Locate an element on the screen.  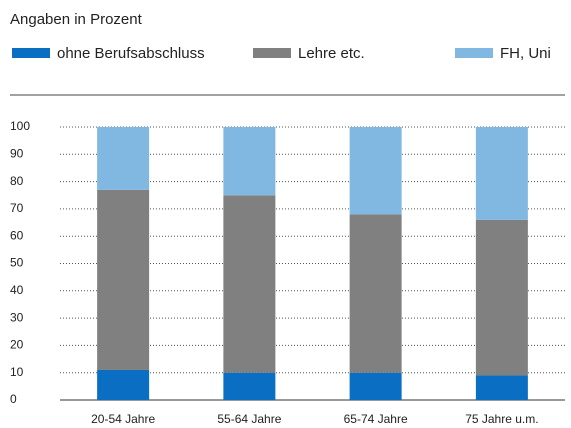
y-tick-label: 70 is located at coordinates (17, 208).